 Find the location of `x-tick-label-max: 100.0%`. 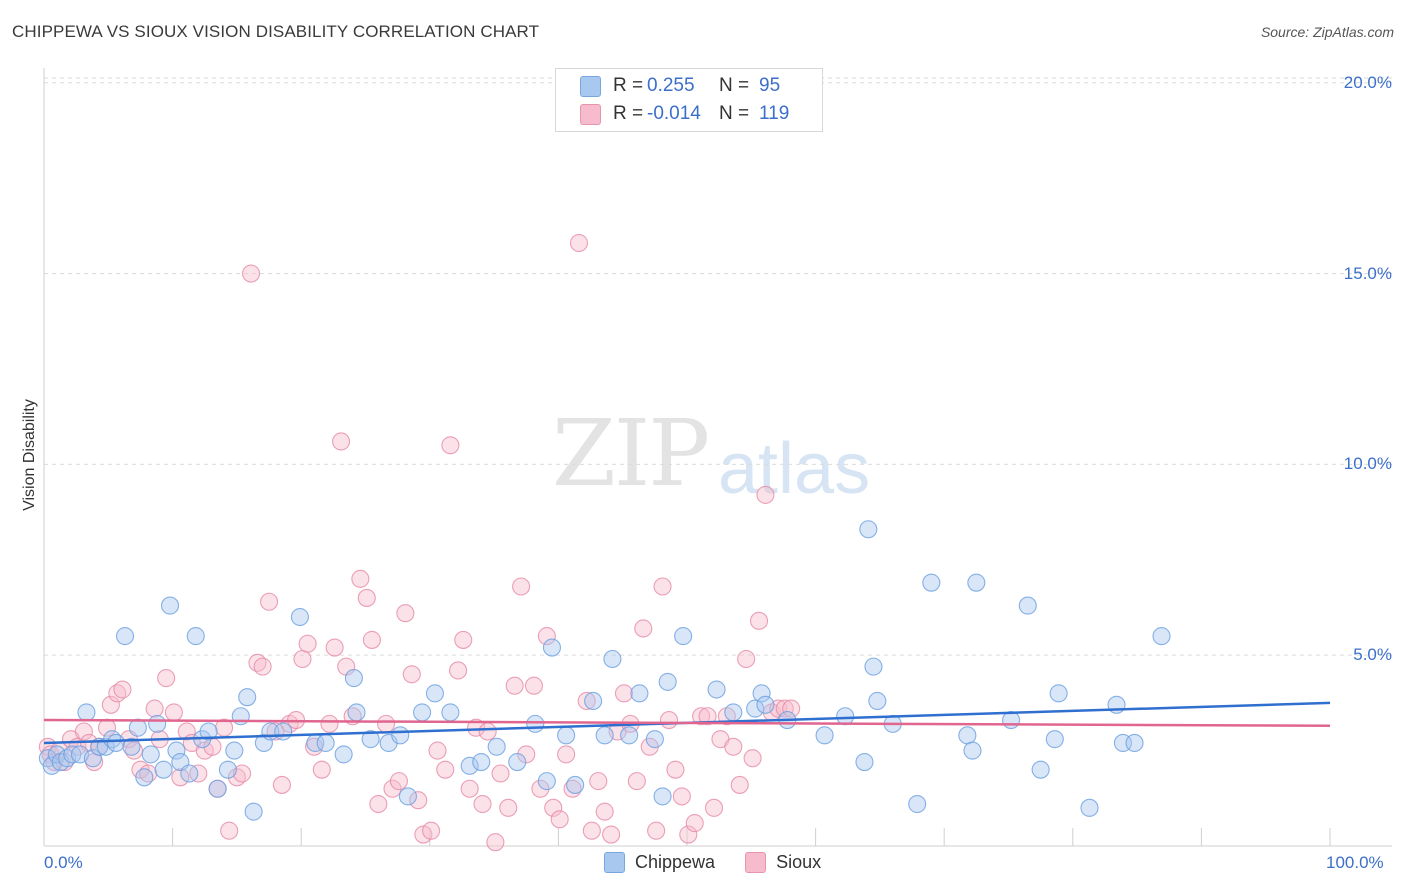

x-tick-label-max: 100.0% is located at coordinates (1355, 862).